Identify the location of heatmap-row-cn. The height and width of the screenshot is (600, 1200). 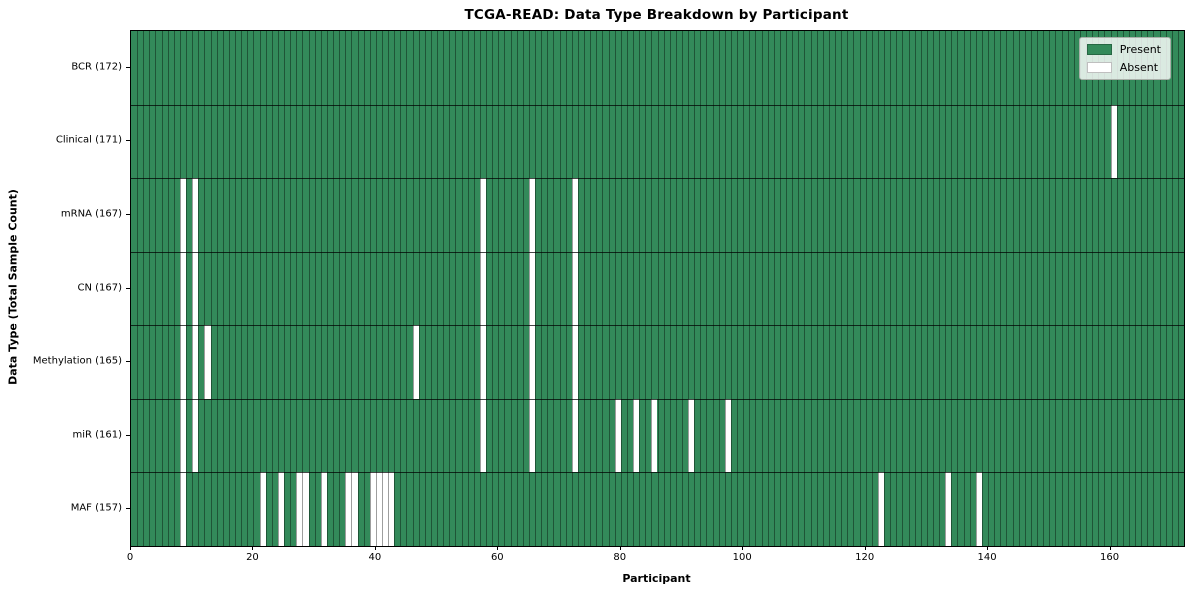
(657, 288).